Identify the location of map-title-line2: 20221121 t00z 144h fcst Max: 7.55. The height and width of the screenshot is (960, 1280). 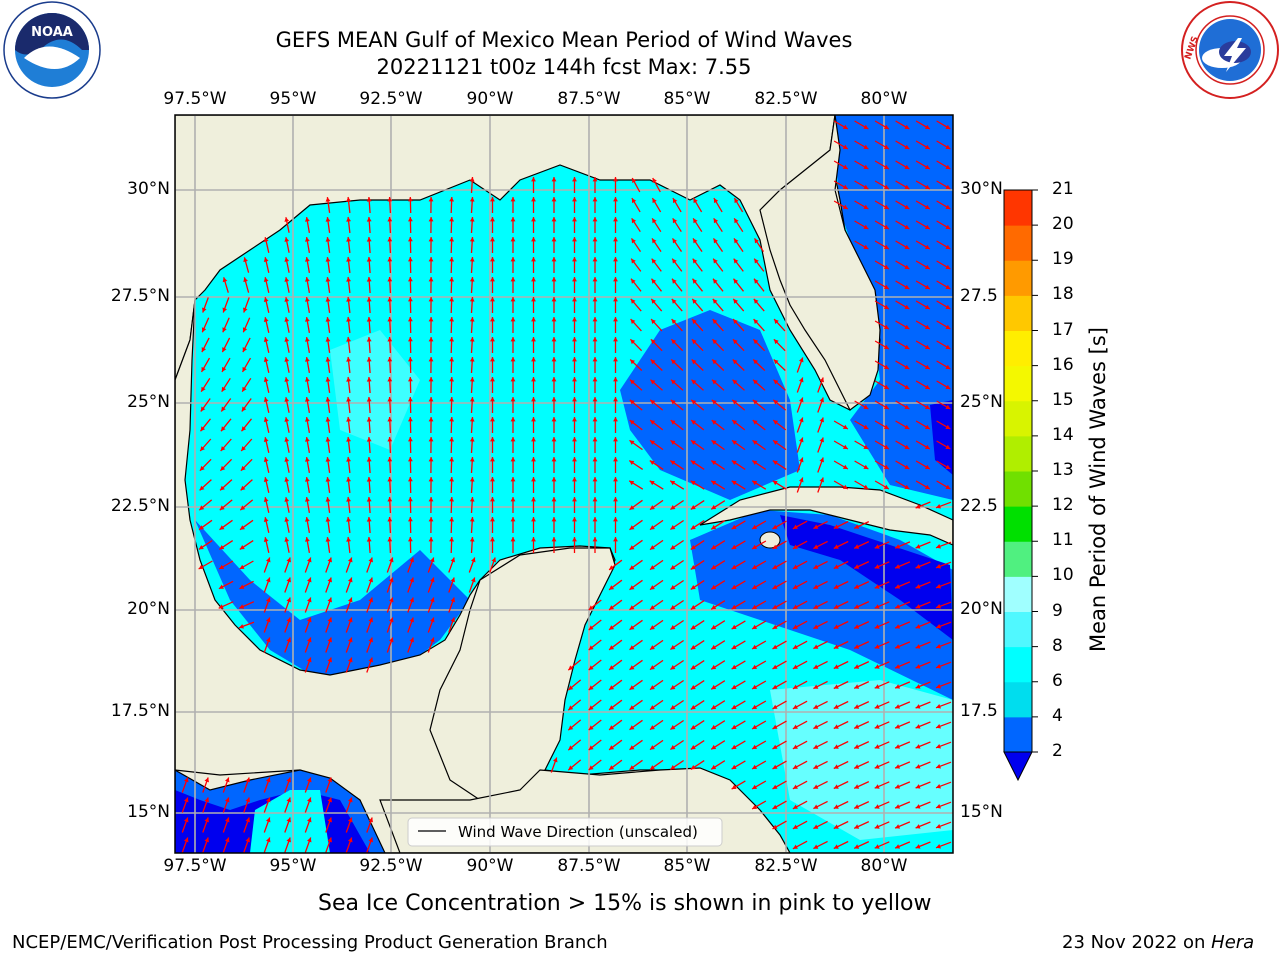
(564, 67).